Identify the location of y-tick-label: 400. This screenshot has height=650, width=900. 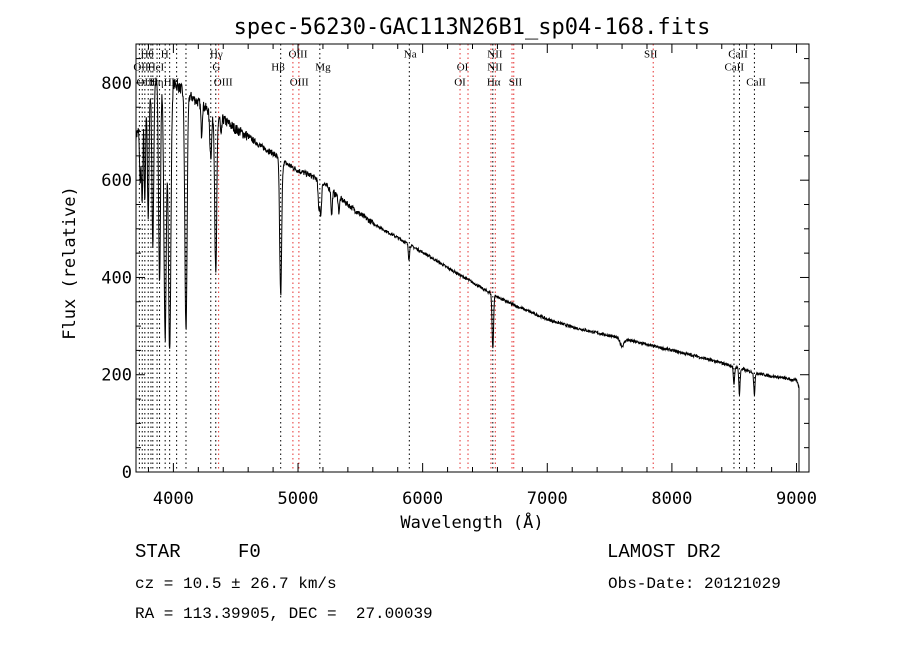
(116, 278).